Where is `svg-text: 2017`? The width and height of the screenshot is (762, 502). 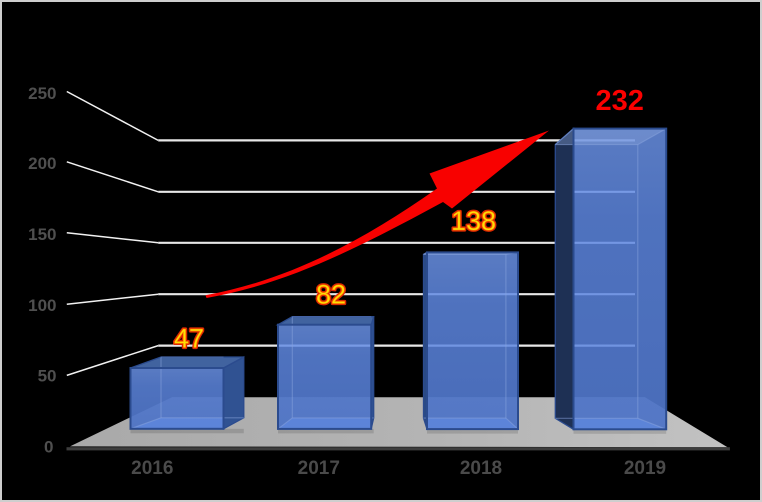 svg-text: 2017 is located at coordinates (319, 468).